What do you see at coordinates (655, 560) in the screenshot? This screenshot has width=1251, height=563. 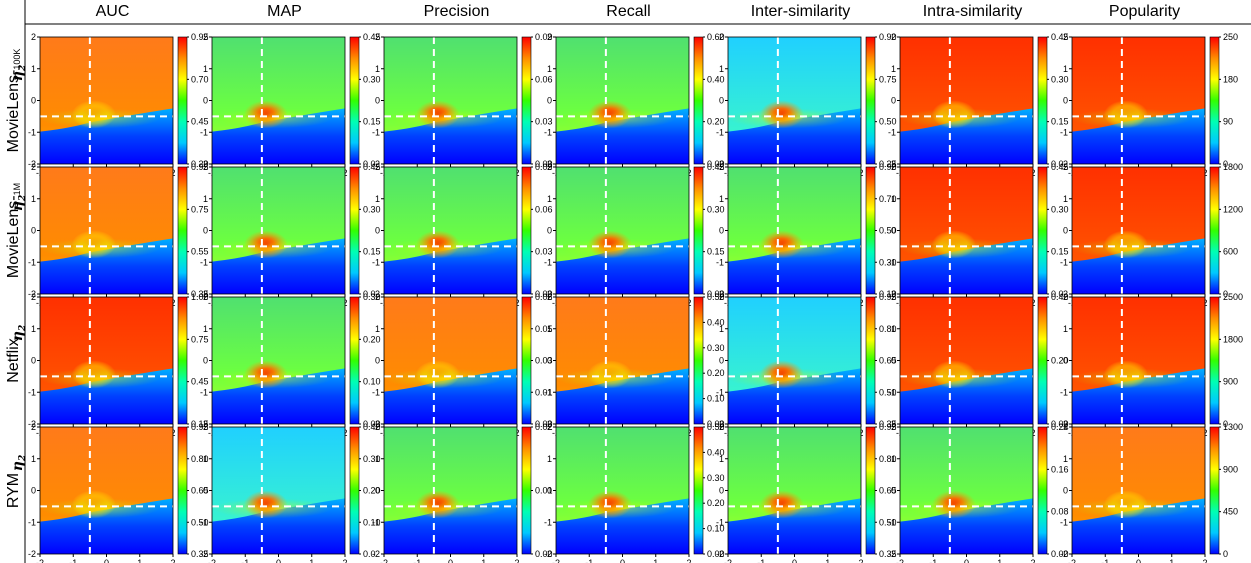 I see `x-tick-label: 1` at bounding box center [655, 560].